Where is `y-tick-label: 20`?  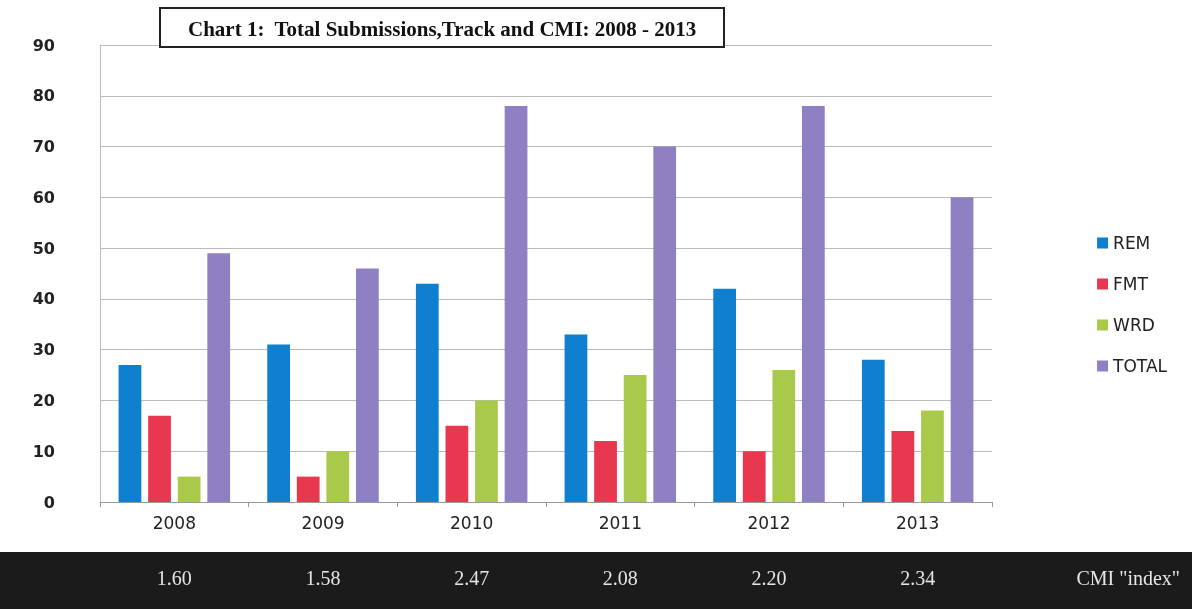 y-tick-label: 20 is located at coordinates (43, 400).